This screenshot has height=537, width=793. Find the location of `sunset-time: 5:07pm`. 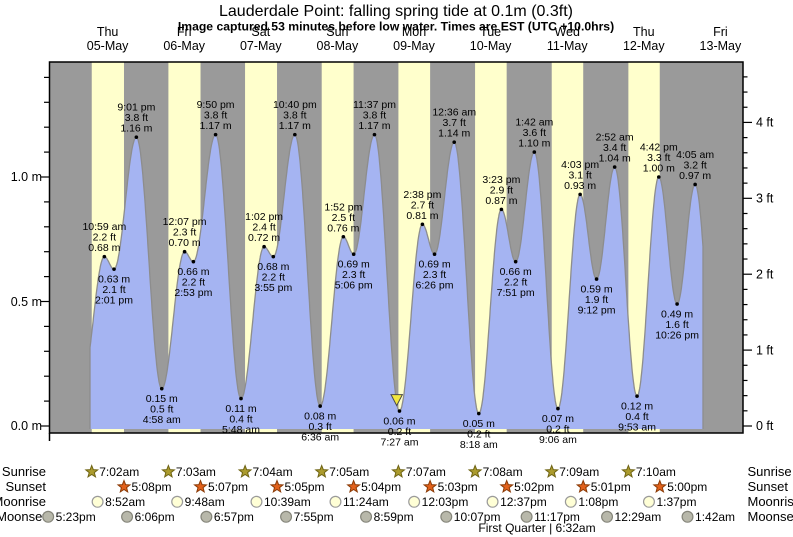

sunset-time: 5:07pm is located at coordinates (228, 487).